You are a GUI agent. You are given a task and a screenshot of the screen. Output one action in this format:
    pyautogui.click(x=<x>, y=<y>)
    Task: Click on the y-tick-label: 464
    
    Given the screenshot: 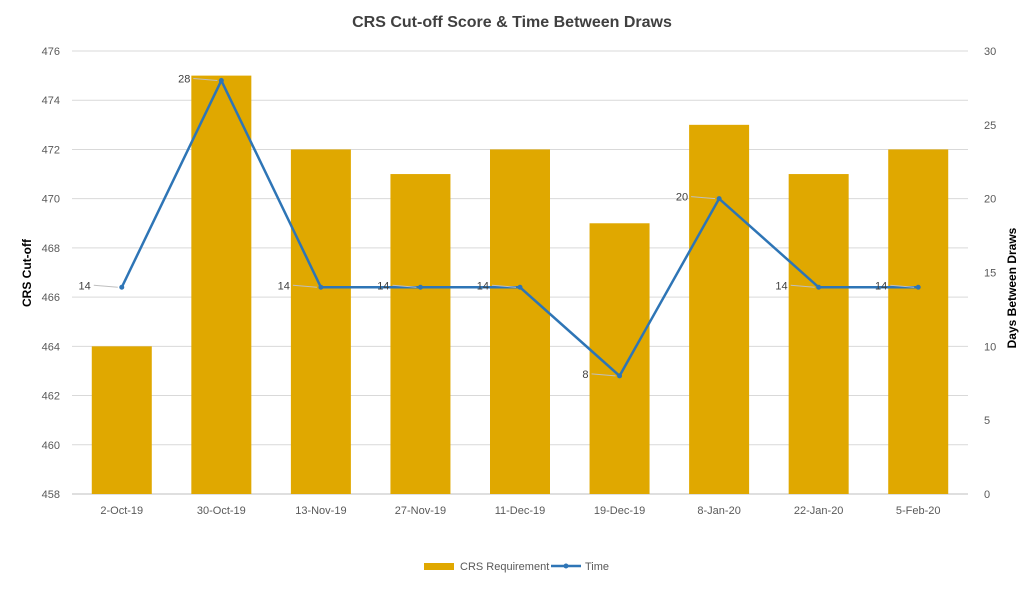 What is the action you would take?
    pyautogui.click(x=51, y=347)
    